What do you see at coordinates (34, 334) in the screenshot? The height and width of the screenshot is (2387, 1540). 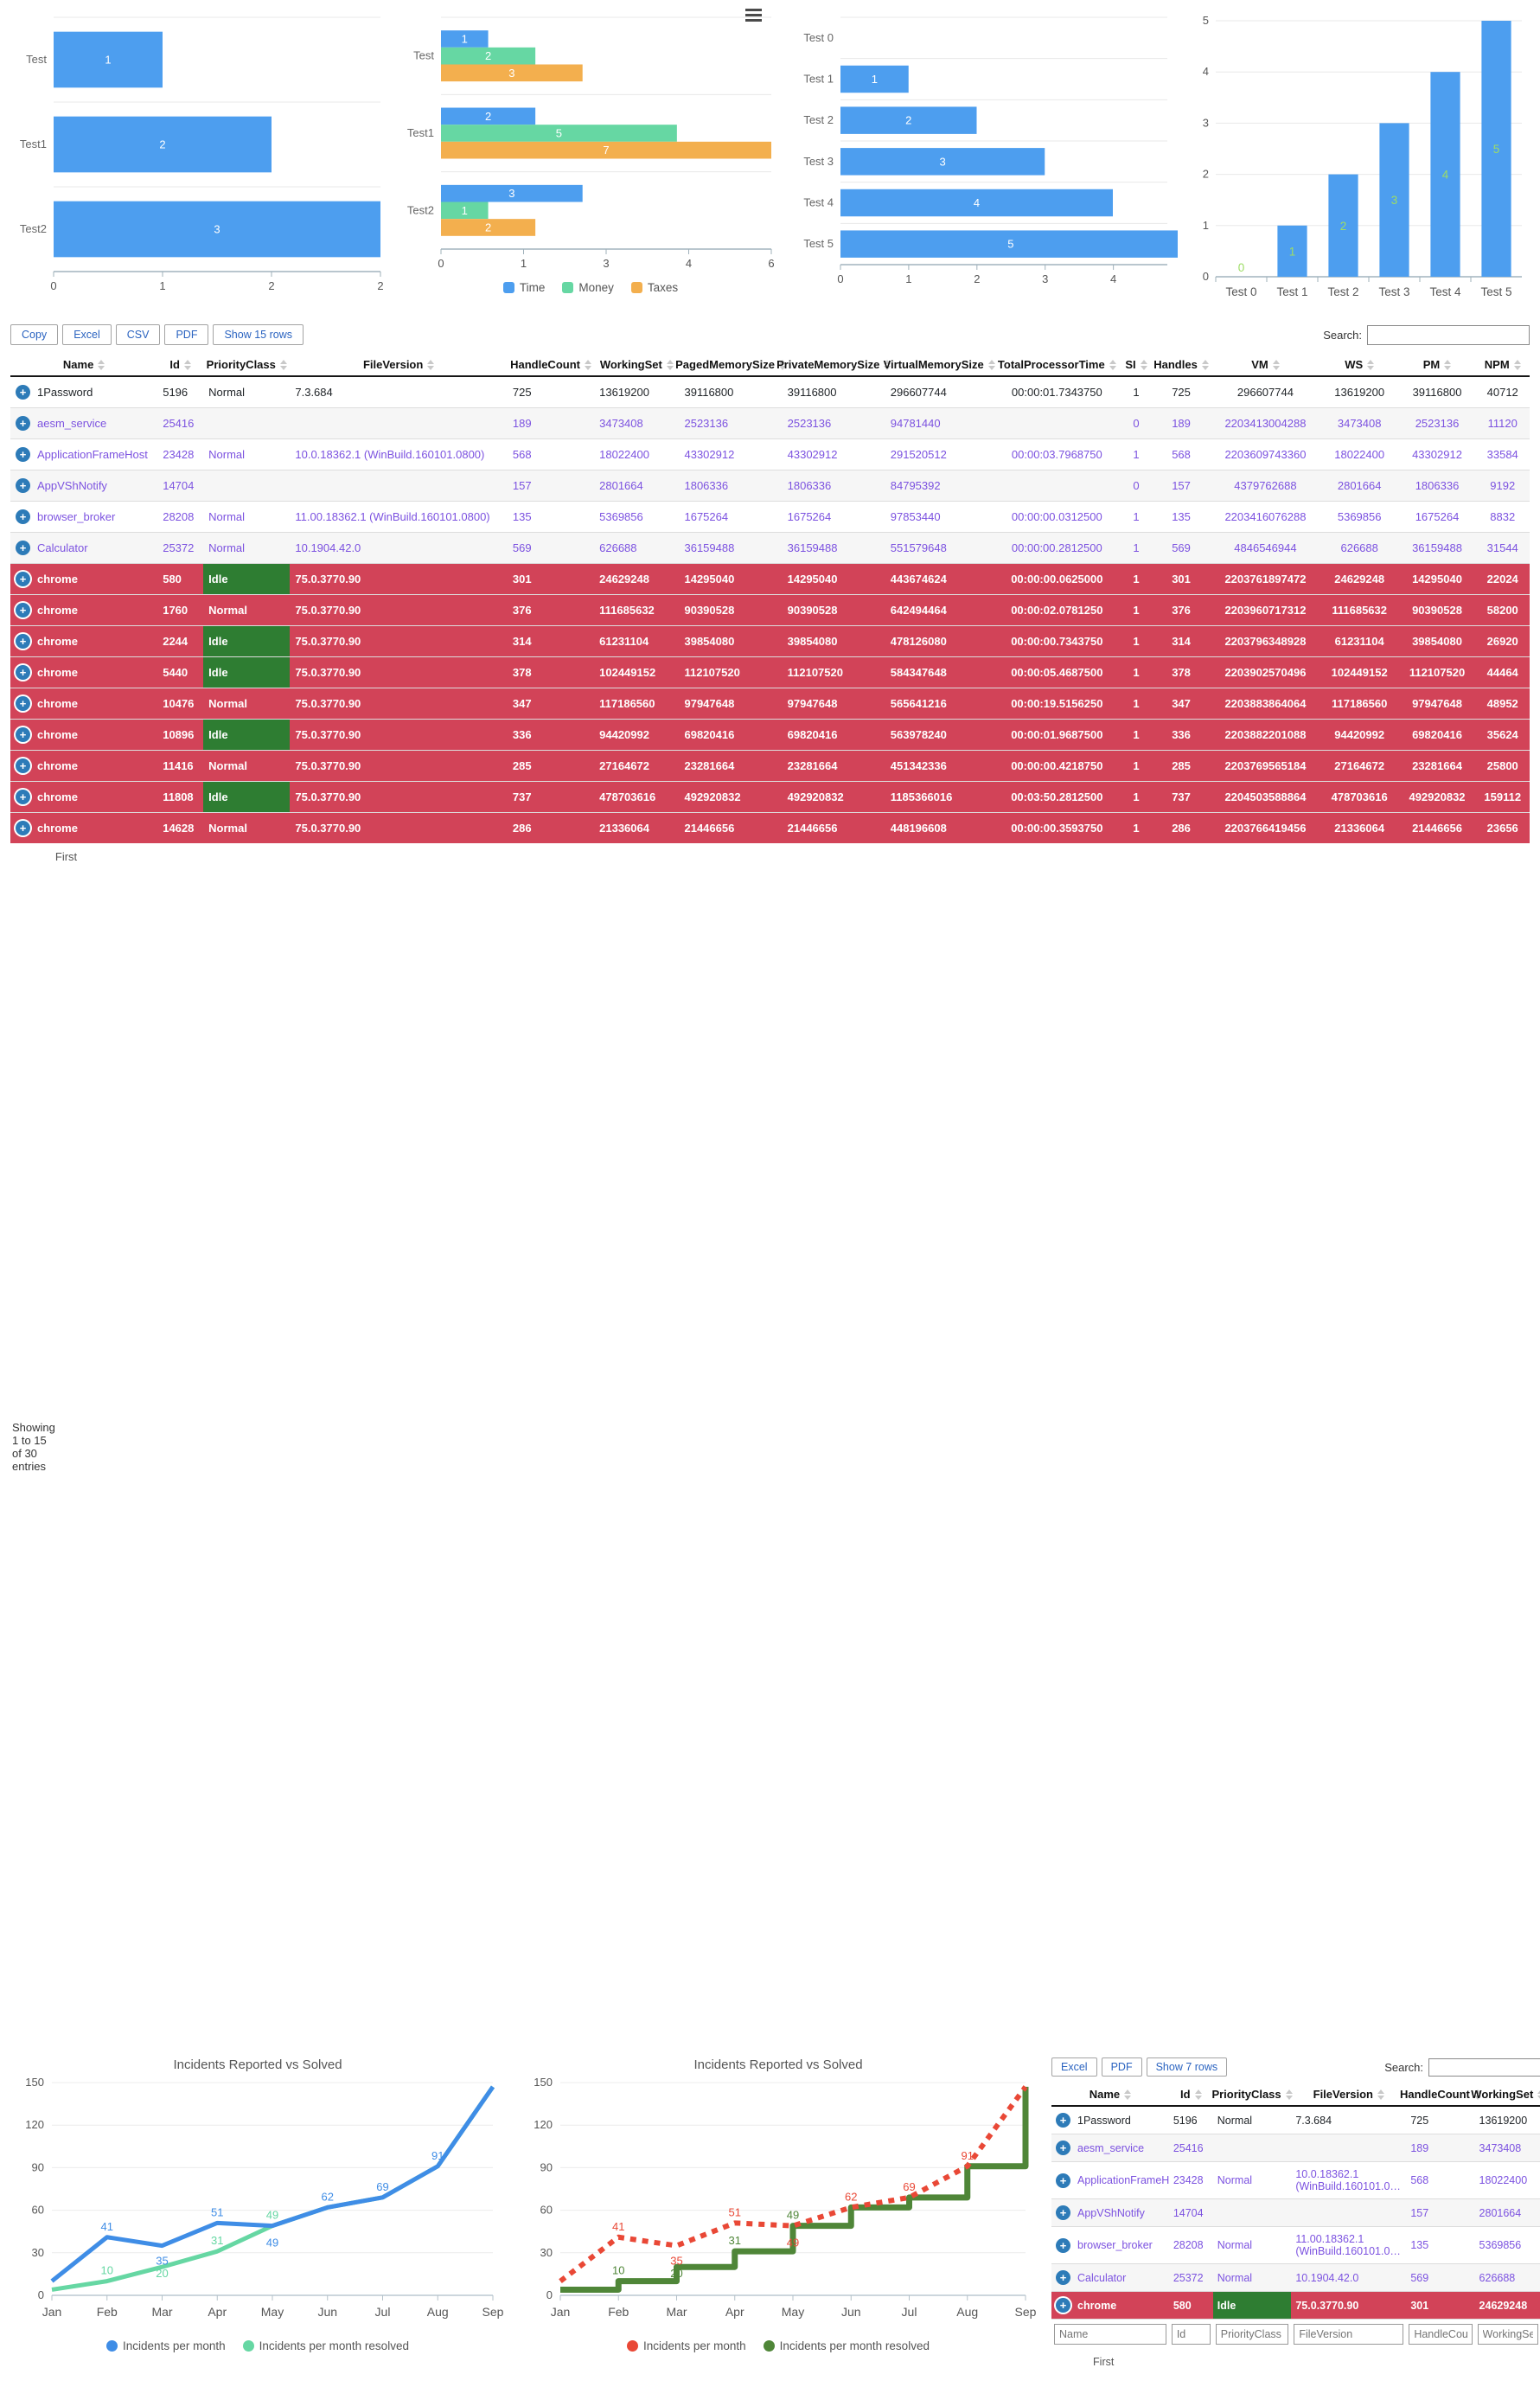 I see `copy-button: Copy` at bounding box center [34, 334].